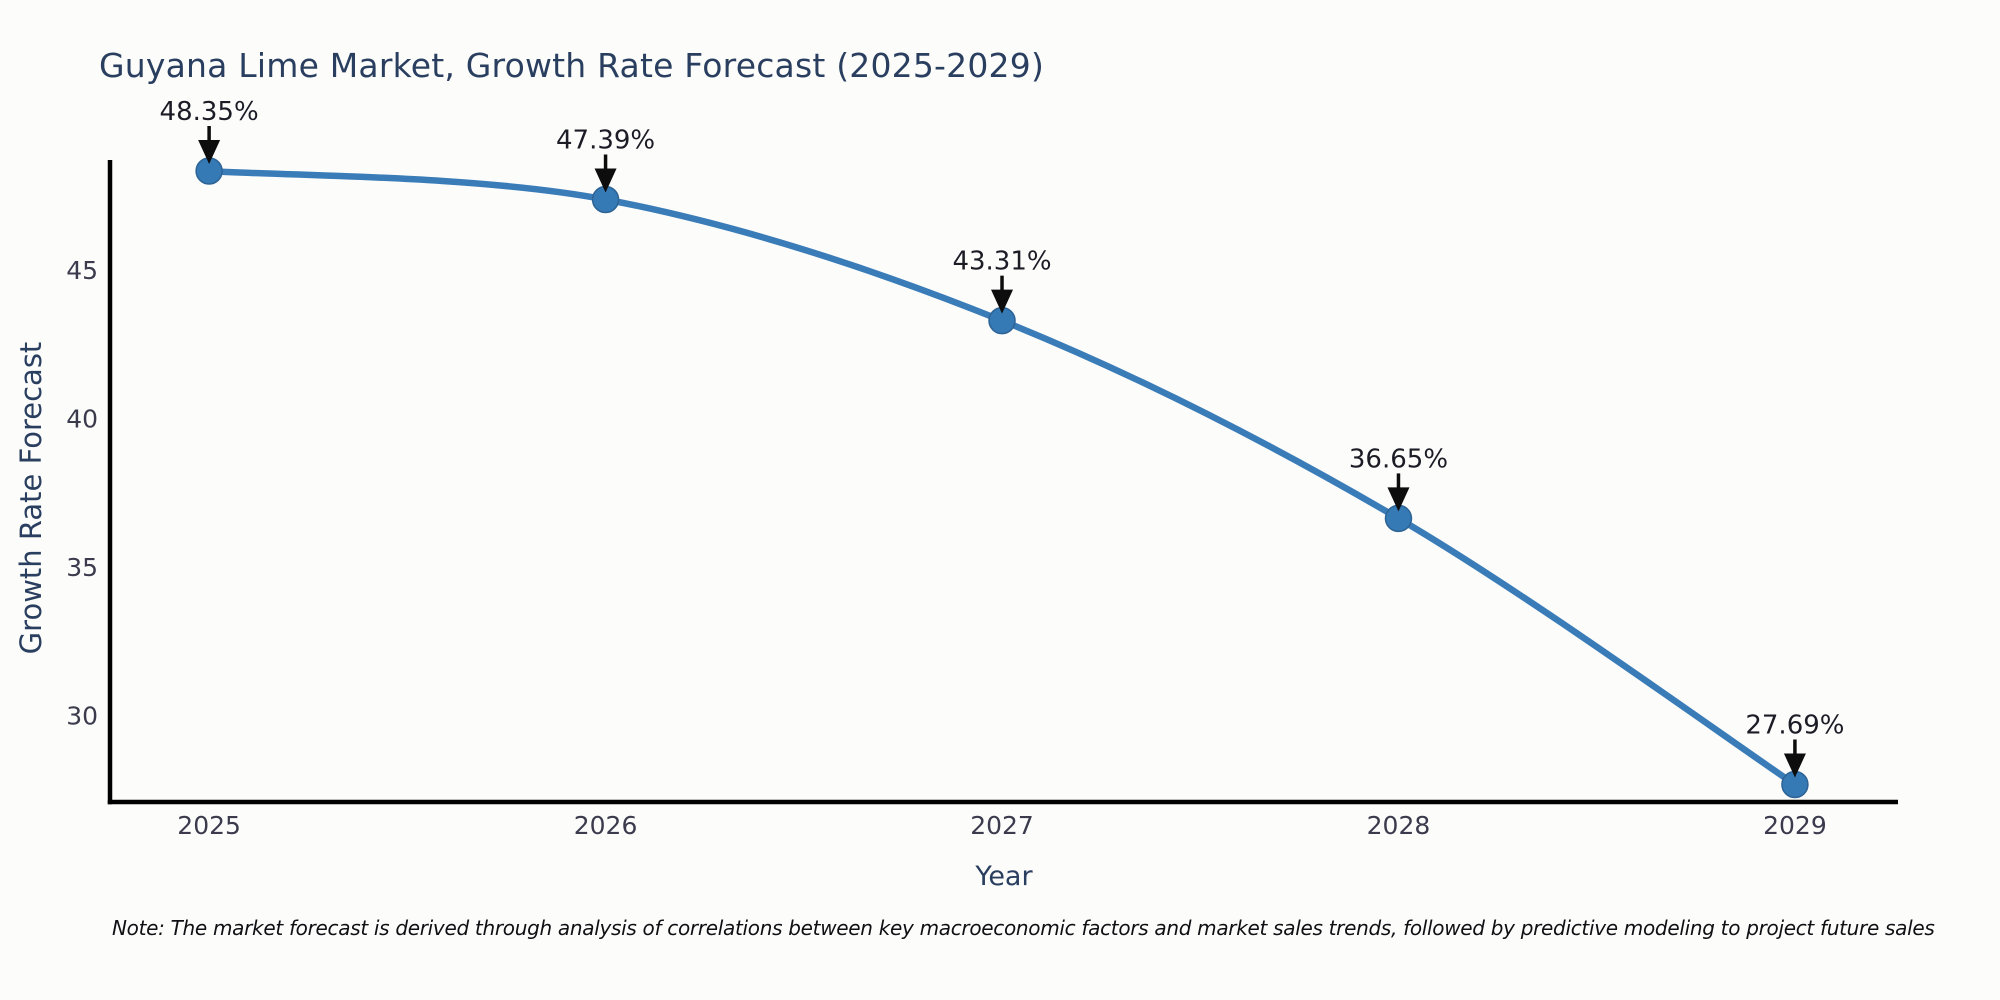 This screenshot has height=1000, width=2000. Describe the element at coordinates (82, 567) in the screenshot. I see `y-tick-label: 35` at that location.